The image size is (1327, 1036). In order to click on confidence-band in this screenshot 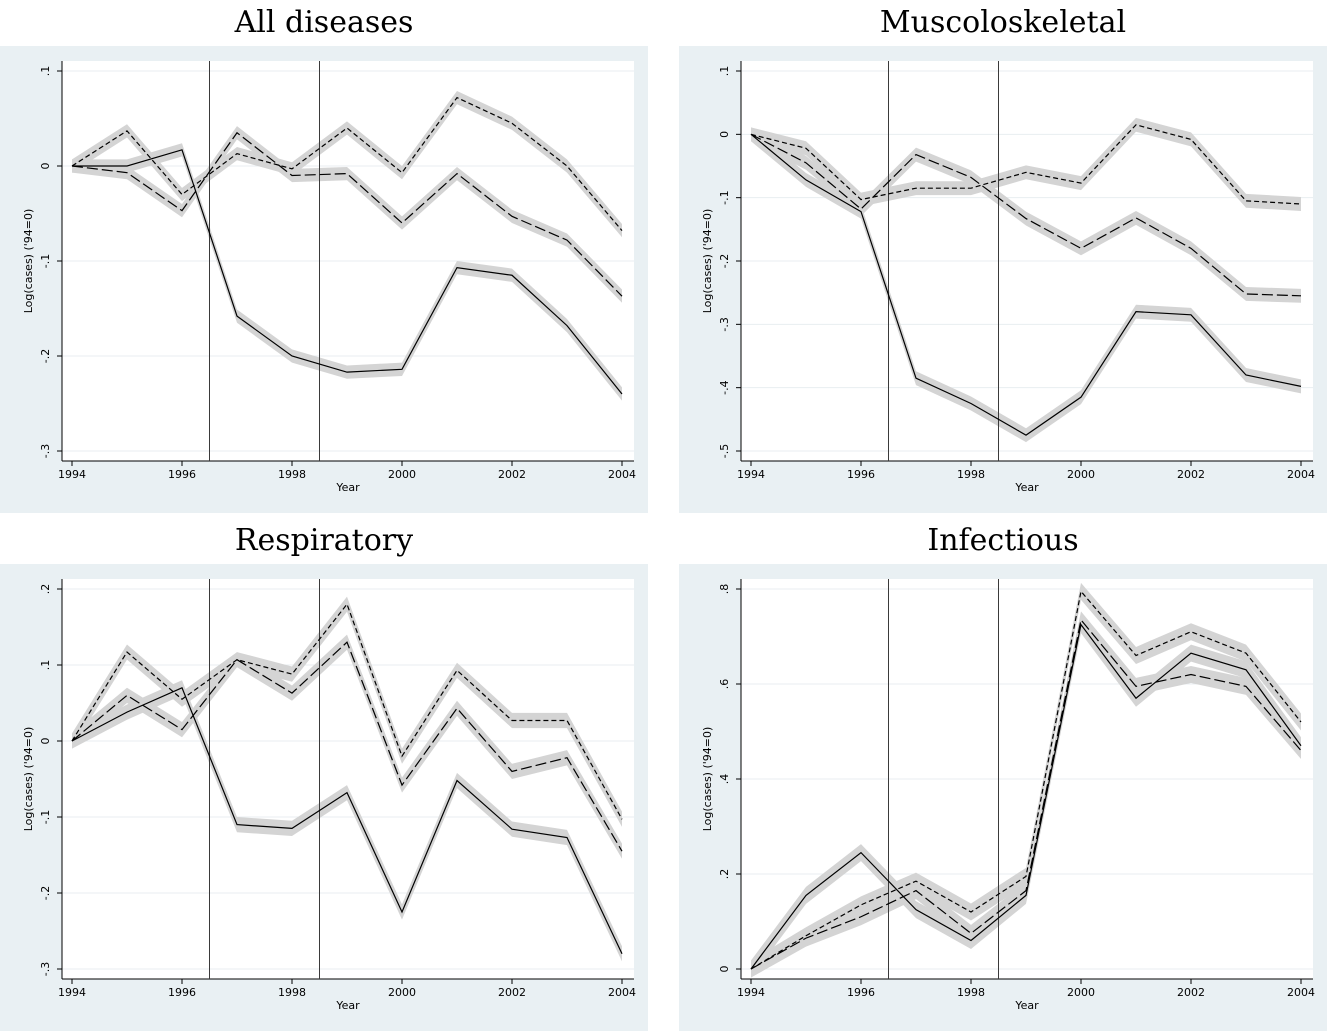, I will do `click(1026, 215)`.